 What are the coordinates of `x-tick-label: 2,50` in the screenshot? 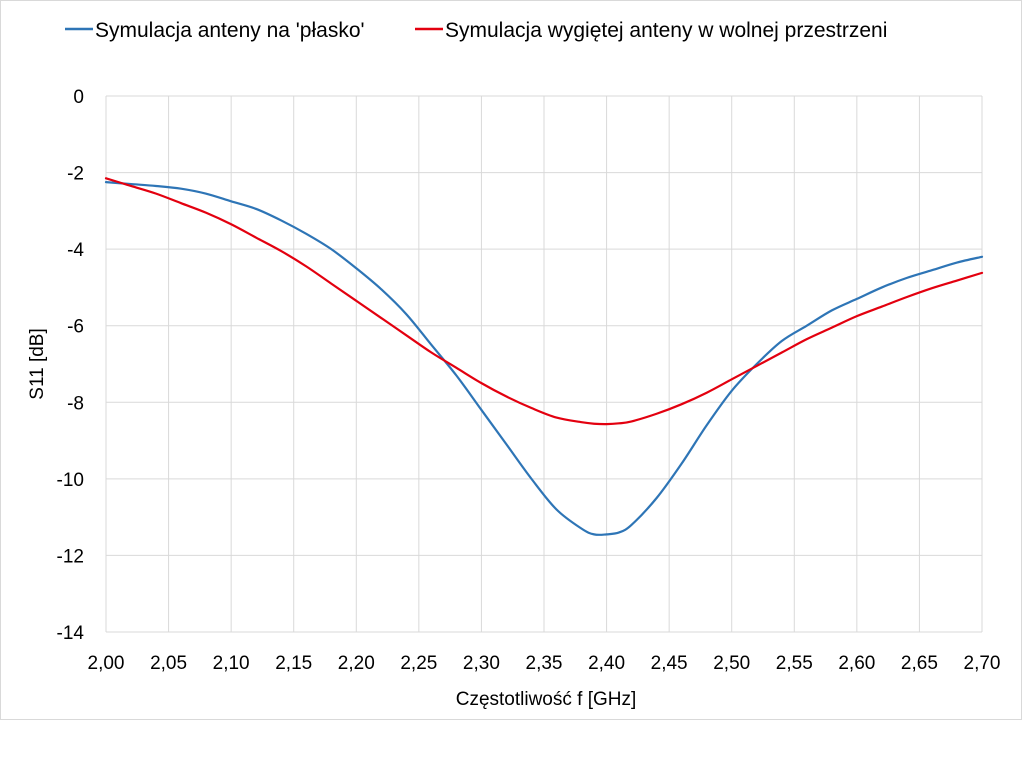 It's located at (731, 663).